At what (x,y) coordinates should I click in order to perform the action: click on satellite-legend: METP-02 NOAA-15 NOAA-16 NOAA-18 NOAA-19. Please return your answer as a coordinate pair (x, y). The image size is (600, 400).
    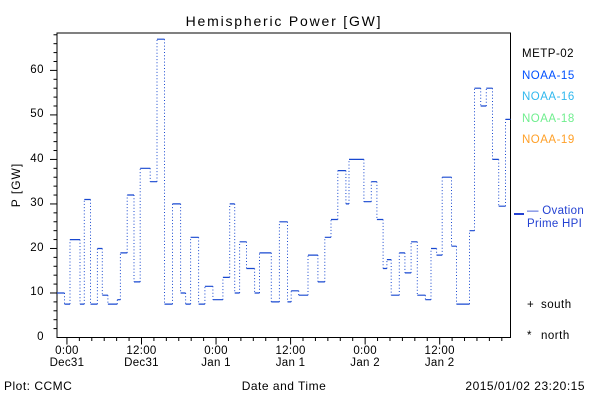
    Looking at the image, I should click on (548, 98).